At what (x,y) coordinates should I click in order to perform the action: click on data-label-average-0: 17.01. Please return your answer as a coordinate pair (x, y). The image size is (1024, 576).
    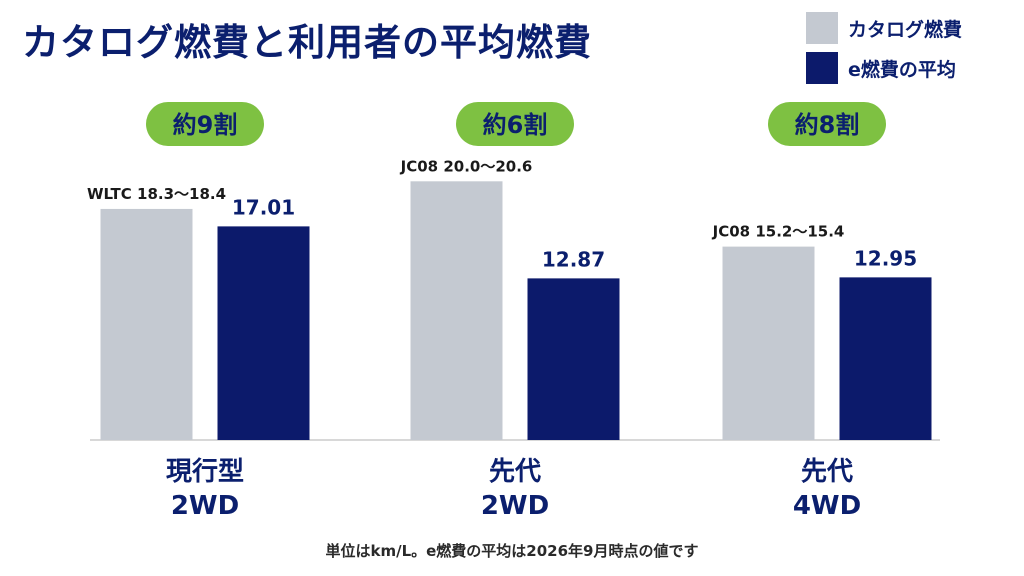
    Looking at the image, I should click on (263, 207).